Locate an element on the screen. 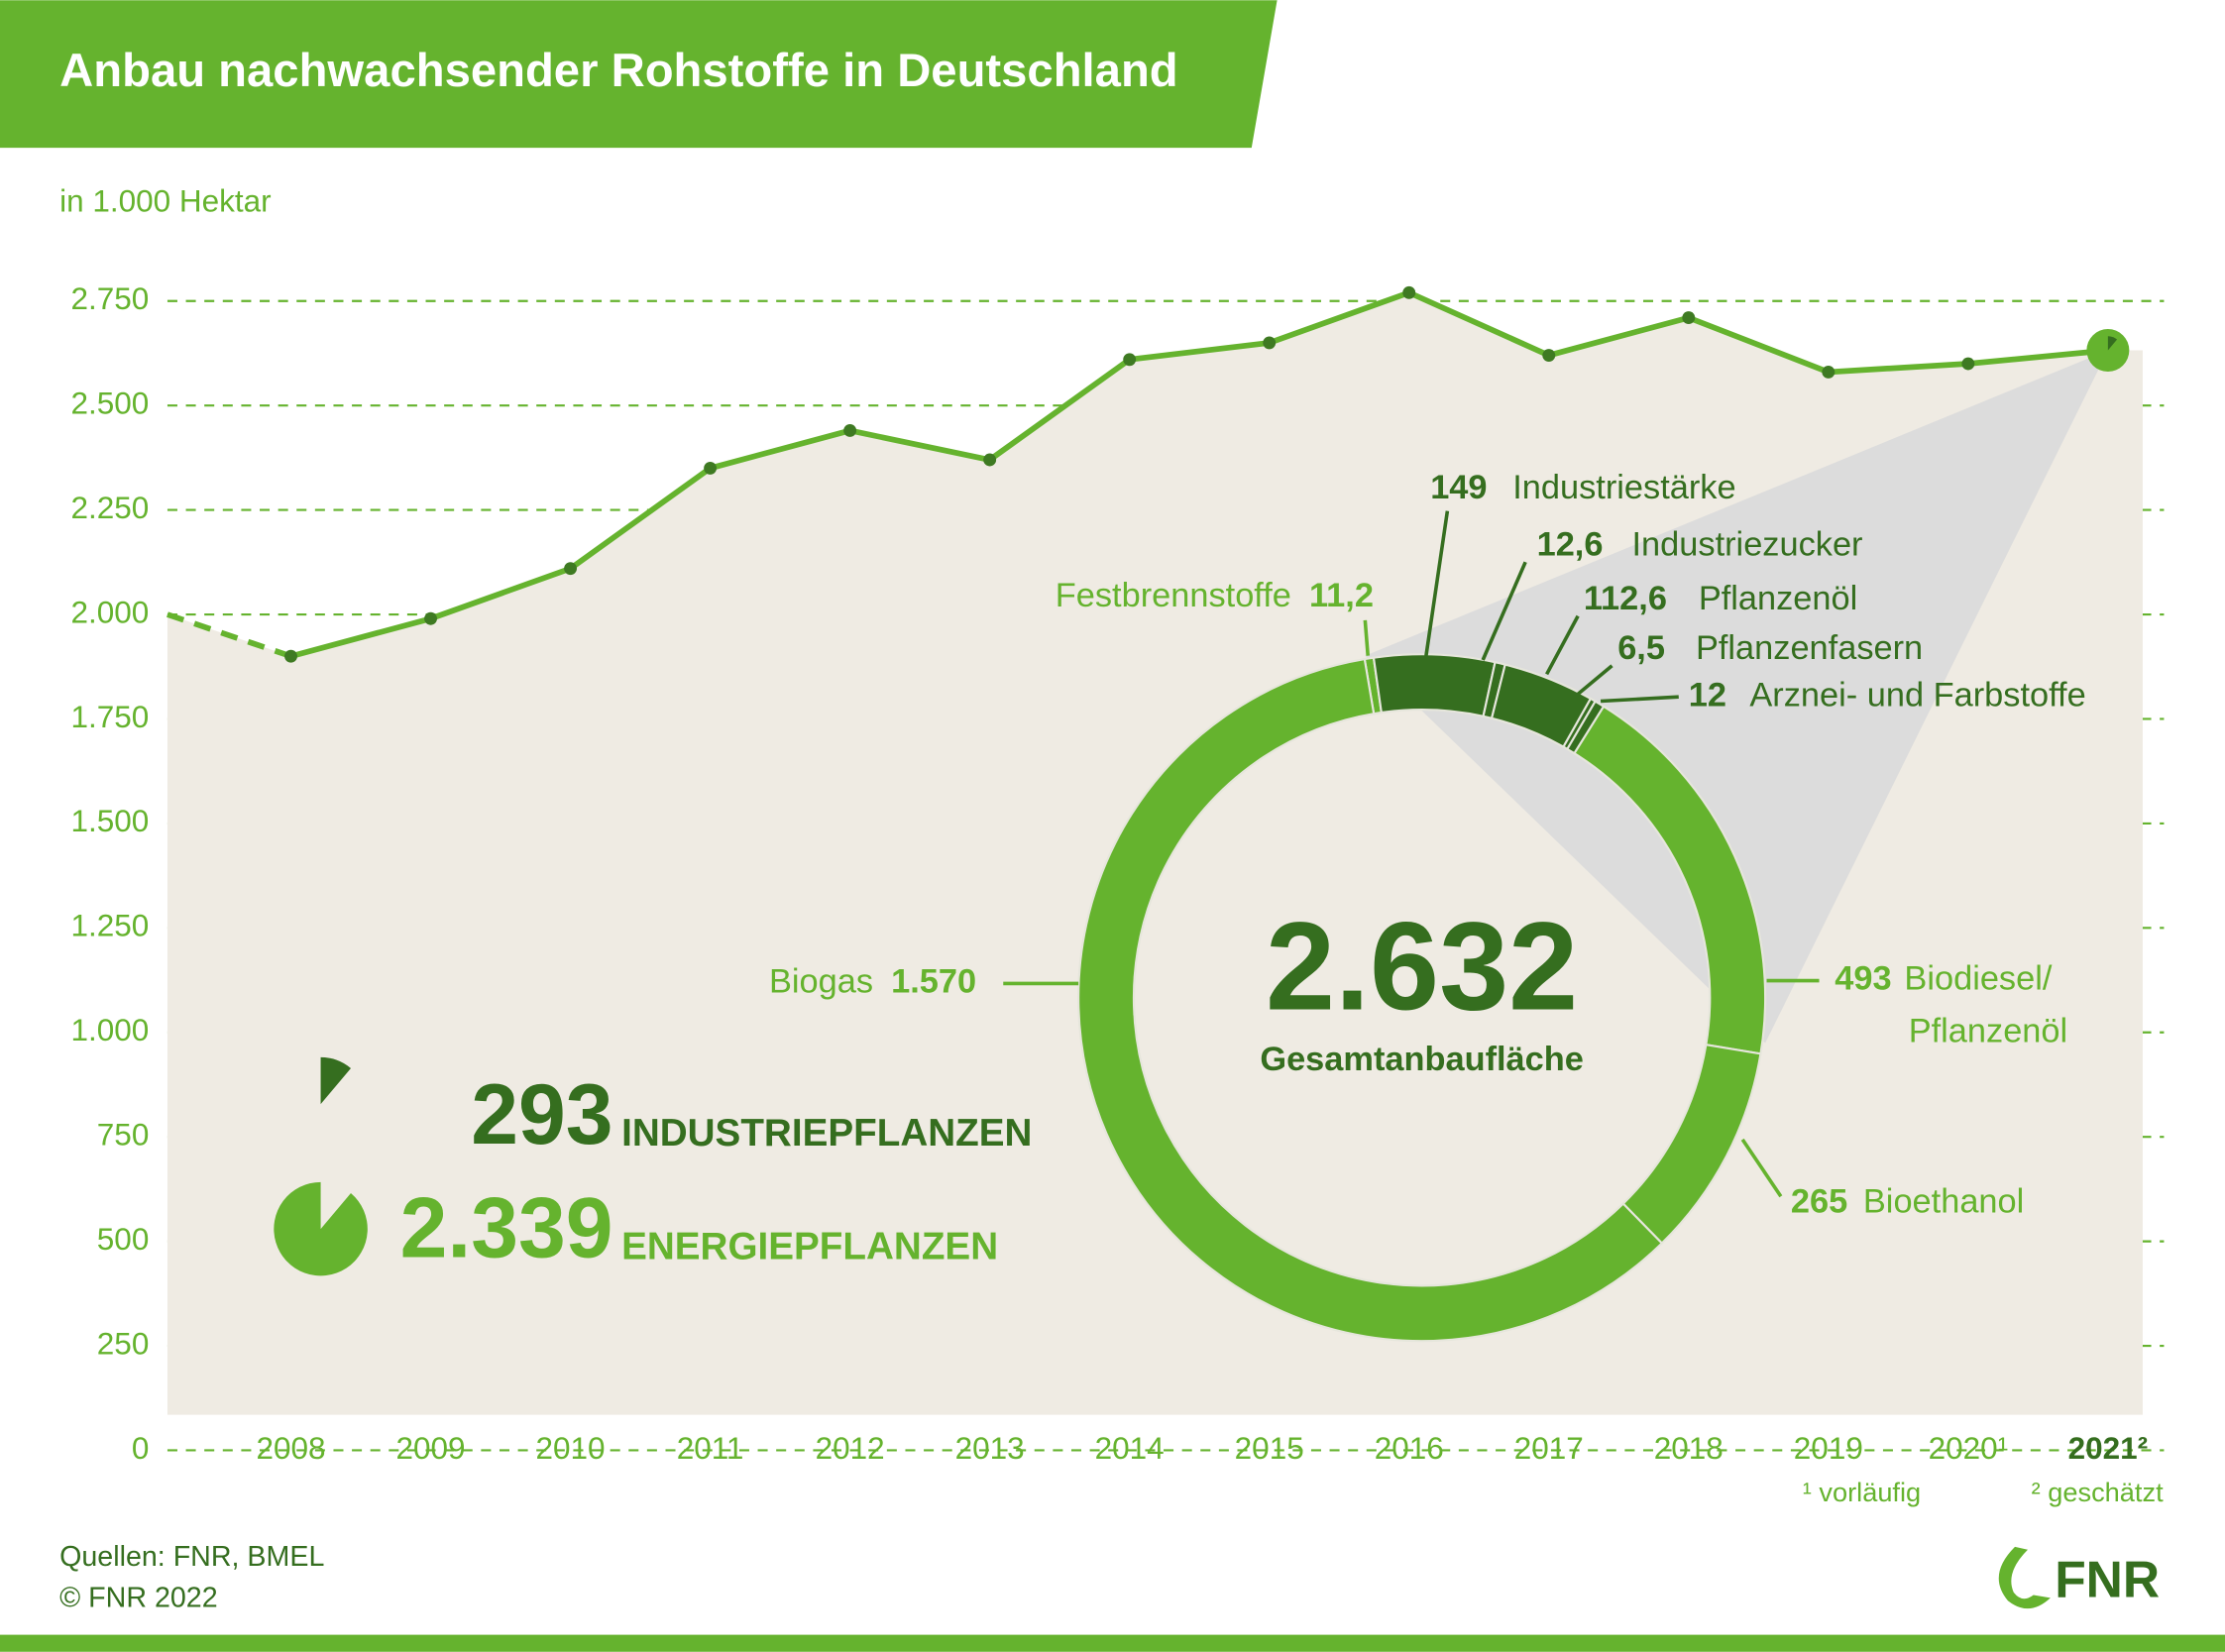  y-tick-label: 1.000 is located at coordinates (110, 1029).